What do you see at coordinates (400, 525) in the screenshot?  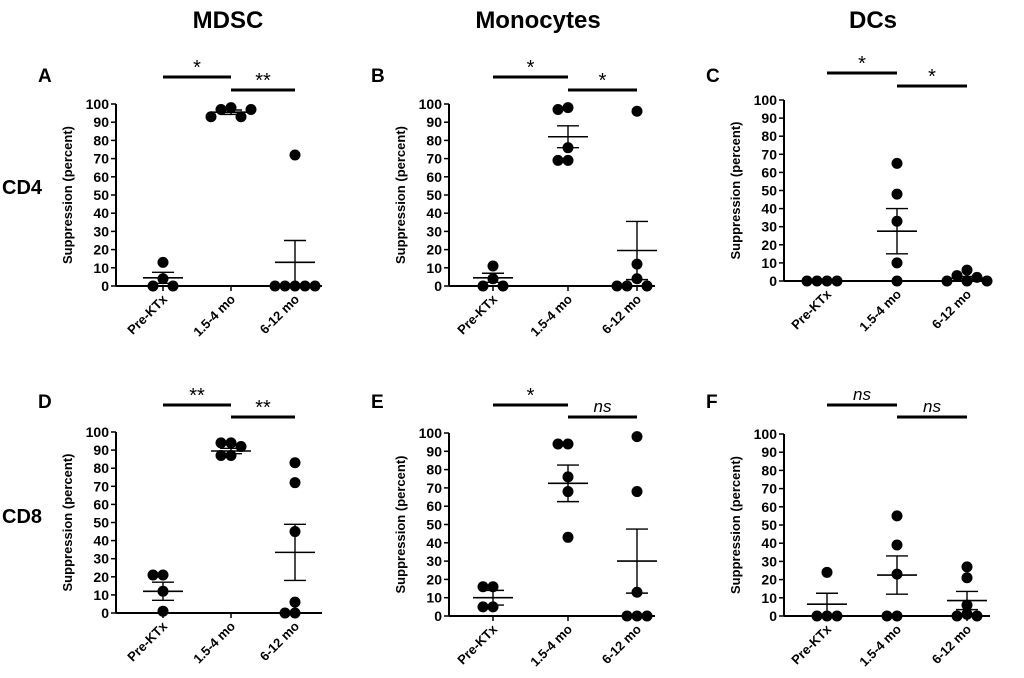 I see `y-axis-title: Suppression (percent)` at bounding box center [400, 525].